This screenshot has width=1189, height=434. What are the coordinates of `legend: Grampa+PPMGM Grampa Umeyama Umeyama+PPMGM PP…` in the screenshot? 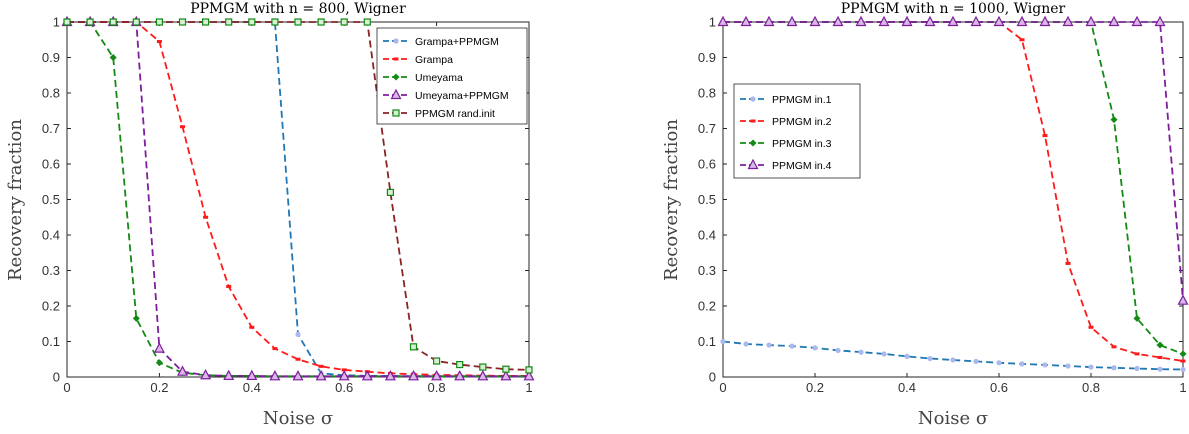 It's located at (452, 76).